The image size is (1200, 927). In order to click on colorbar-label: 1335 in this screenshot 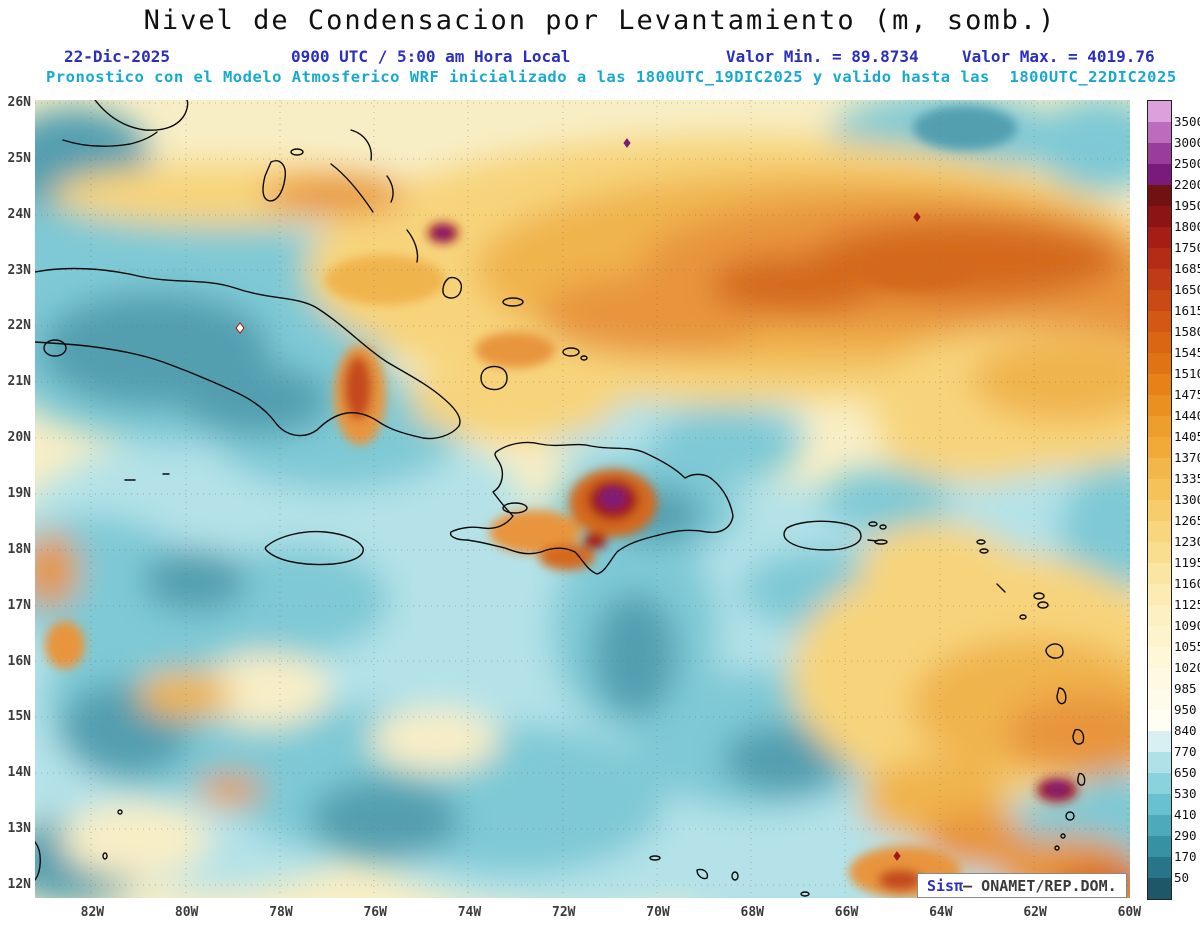, I will do `click(1187, 478)`.